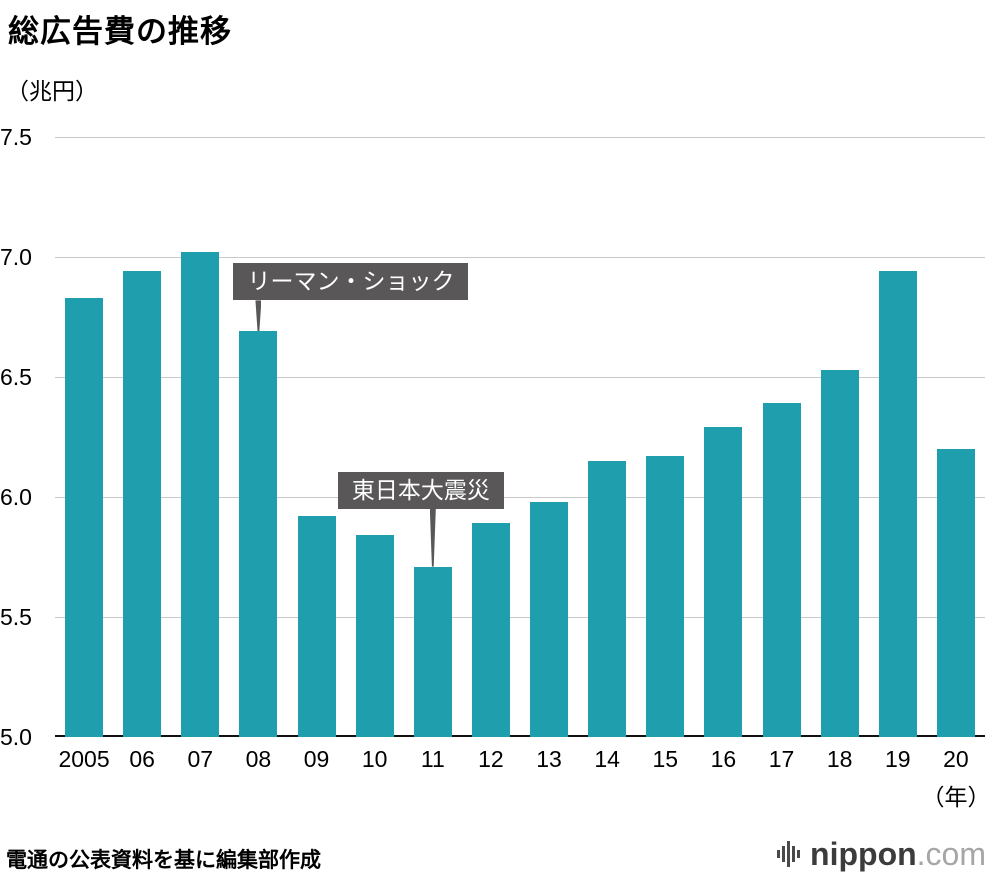 Image resolution: width=1000 pixels, height=880 pixels. What do you see at coordinates (723, 759) in the screenshot?
I see `x-tick-label: 16` at bounding box center [723, 759].